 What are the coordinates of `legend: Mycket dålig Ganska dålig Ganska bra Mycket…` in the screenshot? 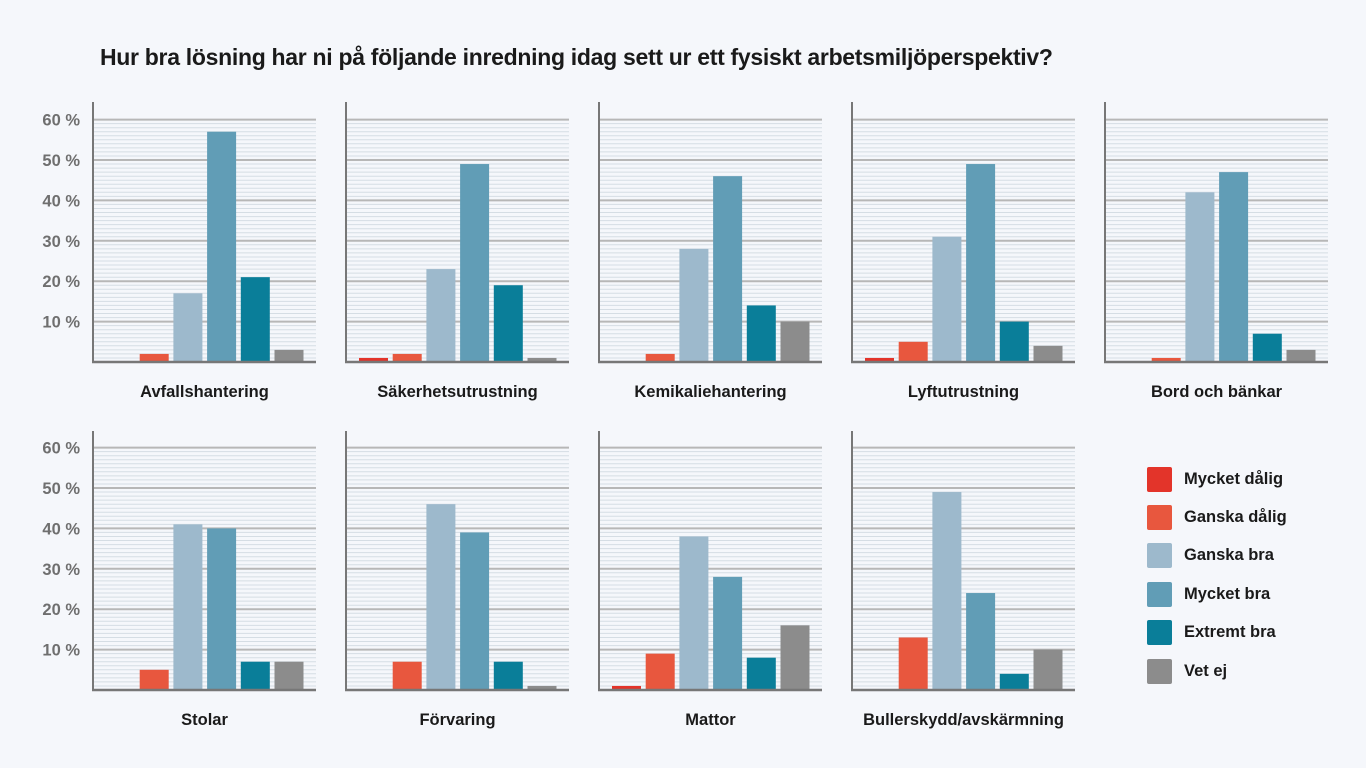 It's located at (1217, 575).